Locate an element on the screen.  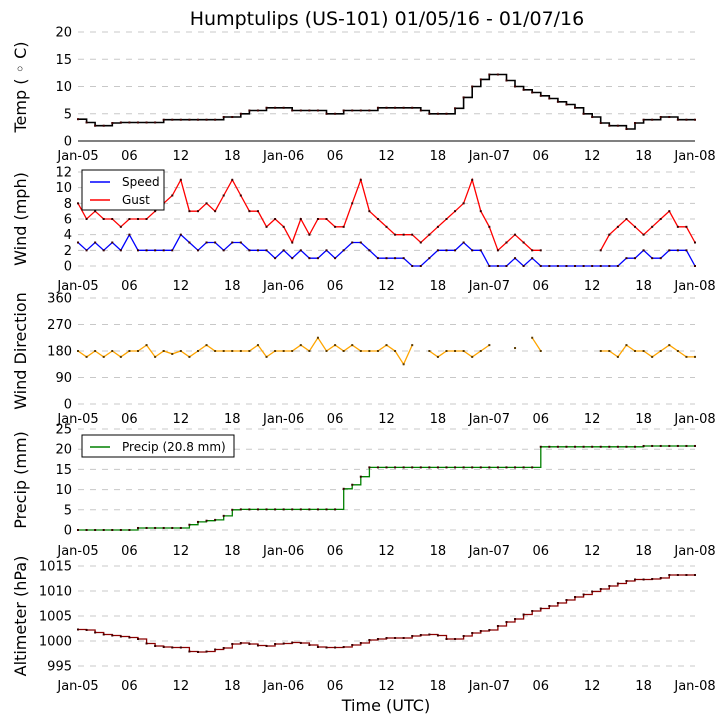
series-line-gust is located at coordinates (386, 214).